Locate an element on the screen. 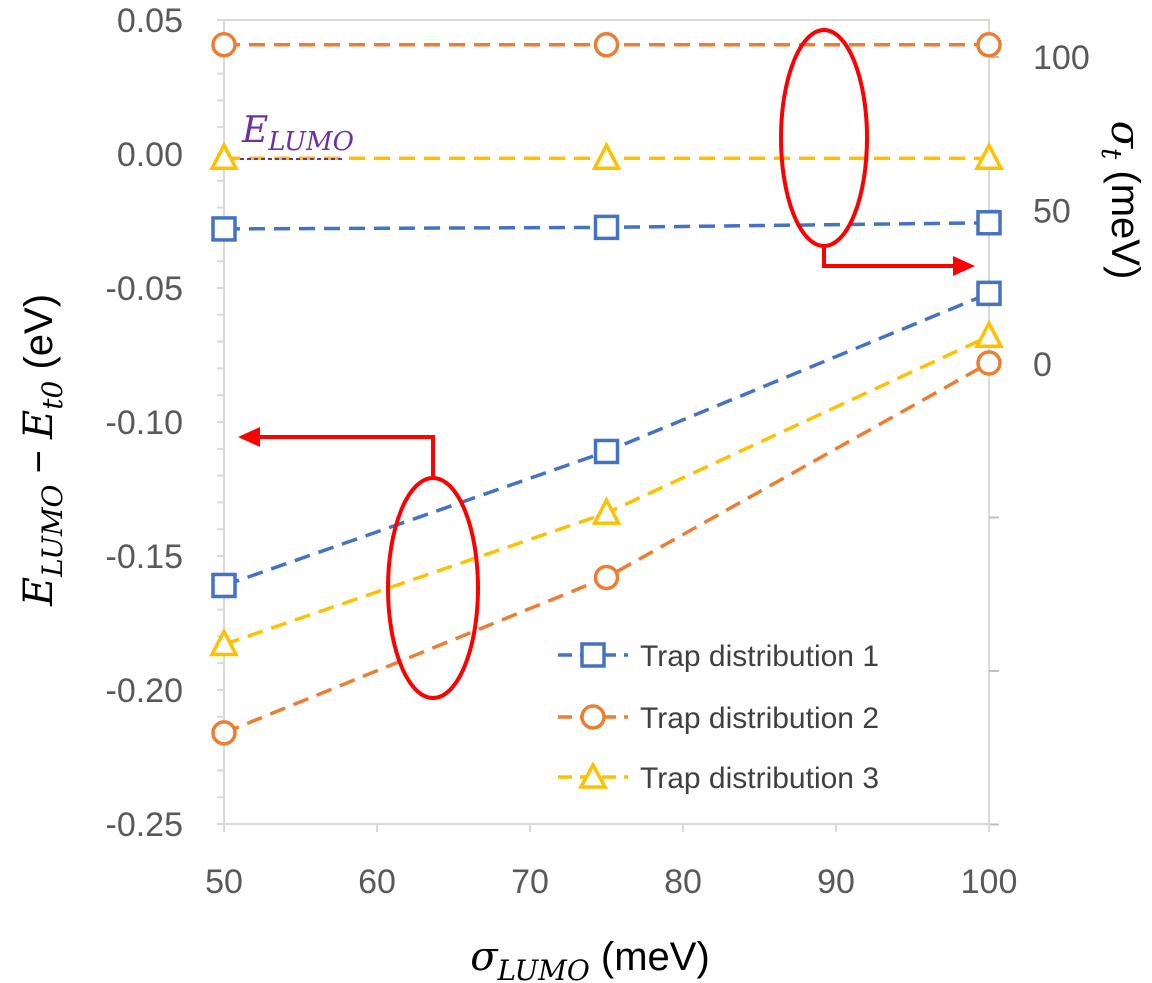 The width and height of the screenshot is (1152, 983). y-right-tick-label: 100 is located at coordinates (1061, 58).